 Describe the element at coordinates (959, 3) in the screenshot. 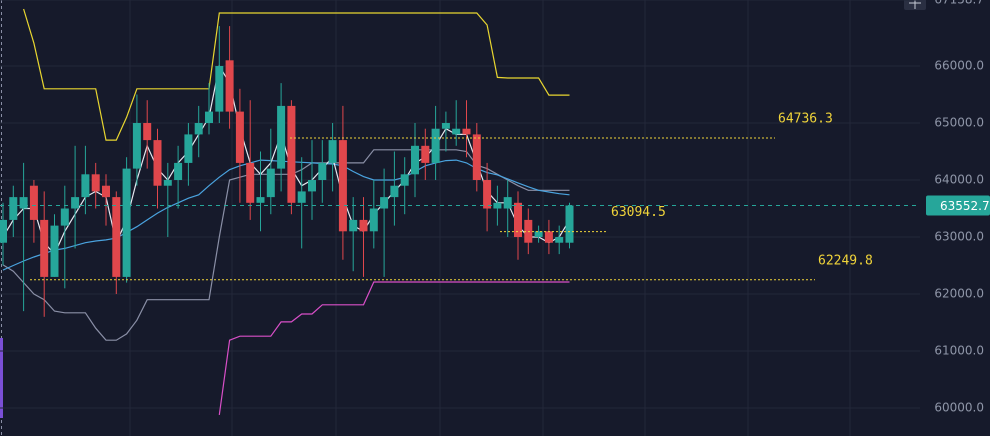

I see `y-tick-label: 67158.7` at that location.